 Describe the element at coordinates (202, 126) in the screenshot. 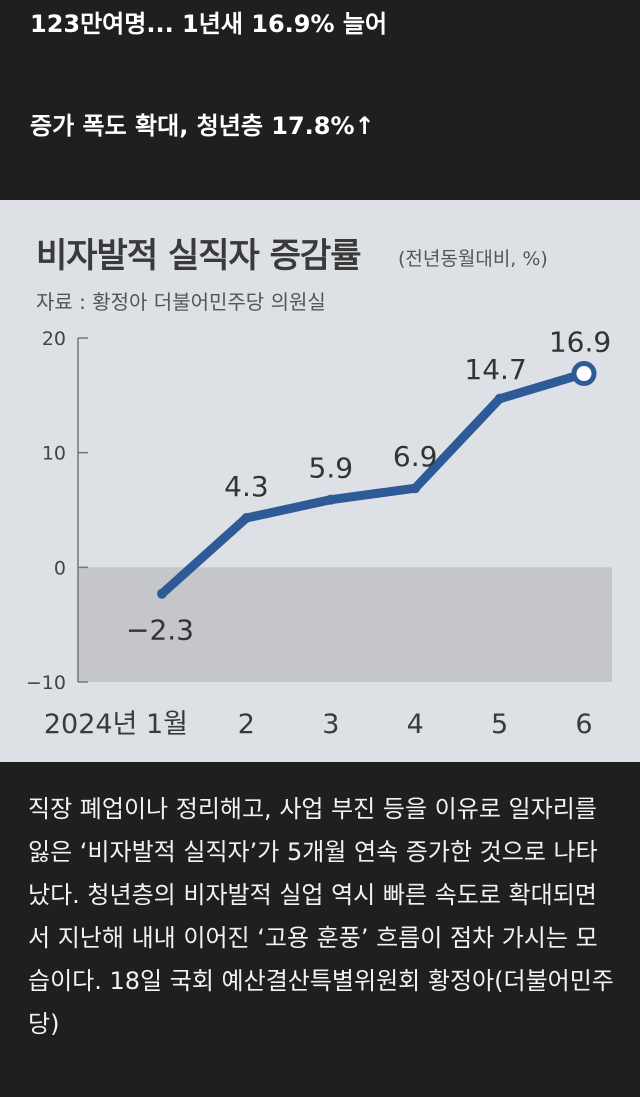

I see `headline-2: 증가 폭도 확대, 청년층 17.8%↑` at that location.